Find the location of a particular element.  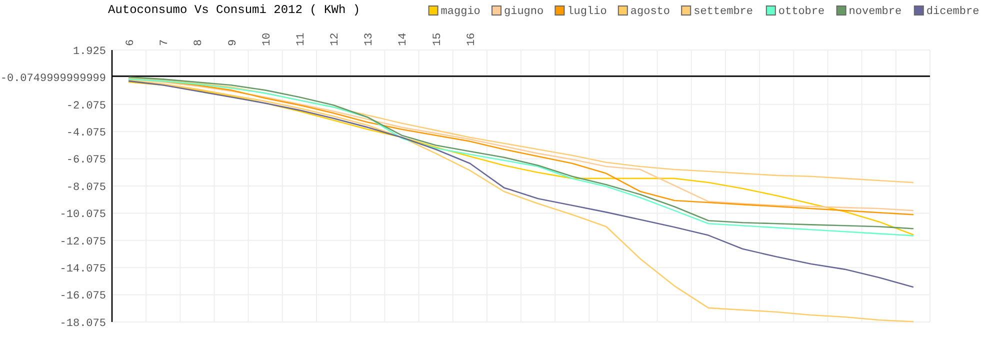

legend-label: agosto is located at coordinates (650, 12).